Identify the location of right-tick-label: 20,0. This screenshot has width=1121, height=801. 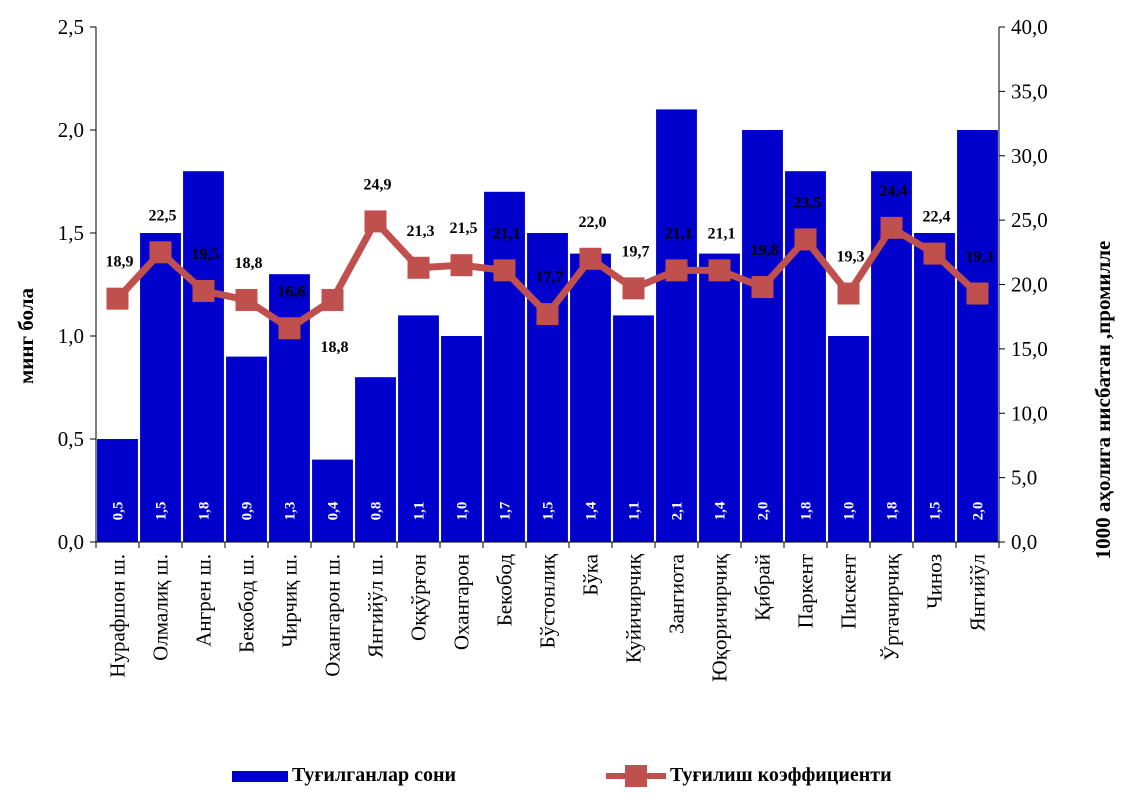
(1029, 285).